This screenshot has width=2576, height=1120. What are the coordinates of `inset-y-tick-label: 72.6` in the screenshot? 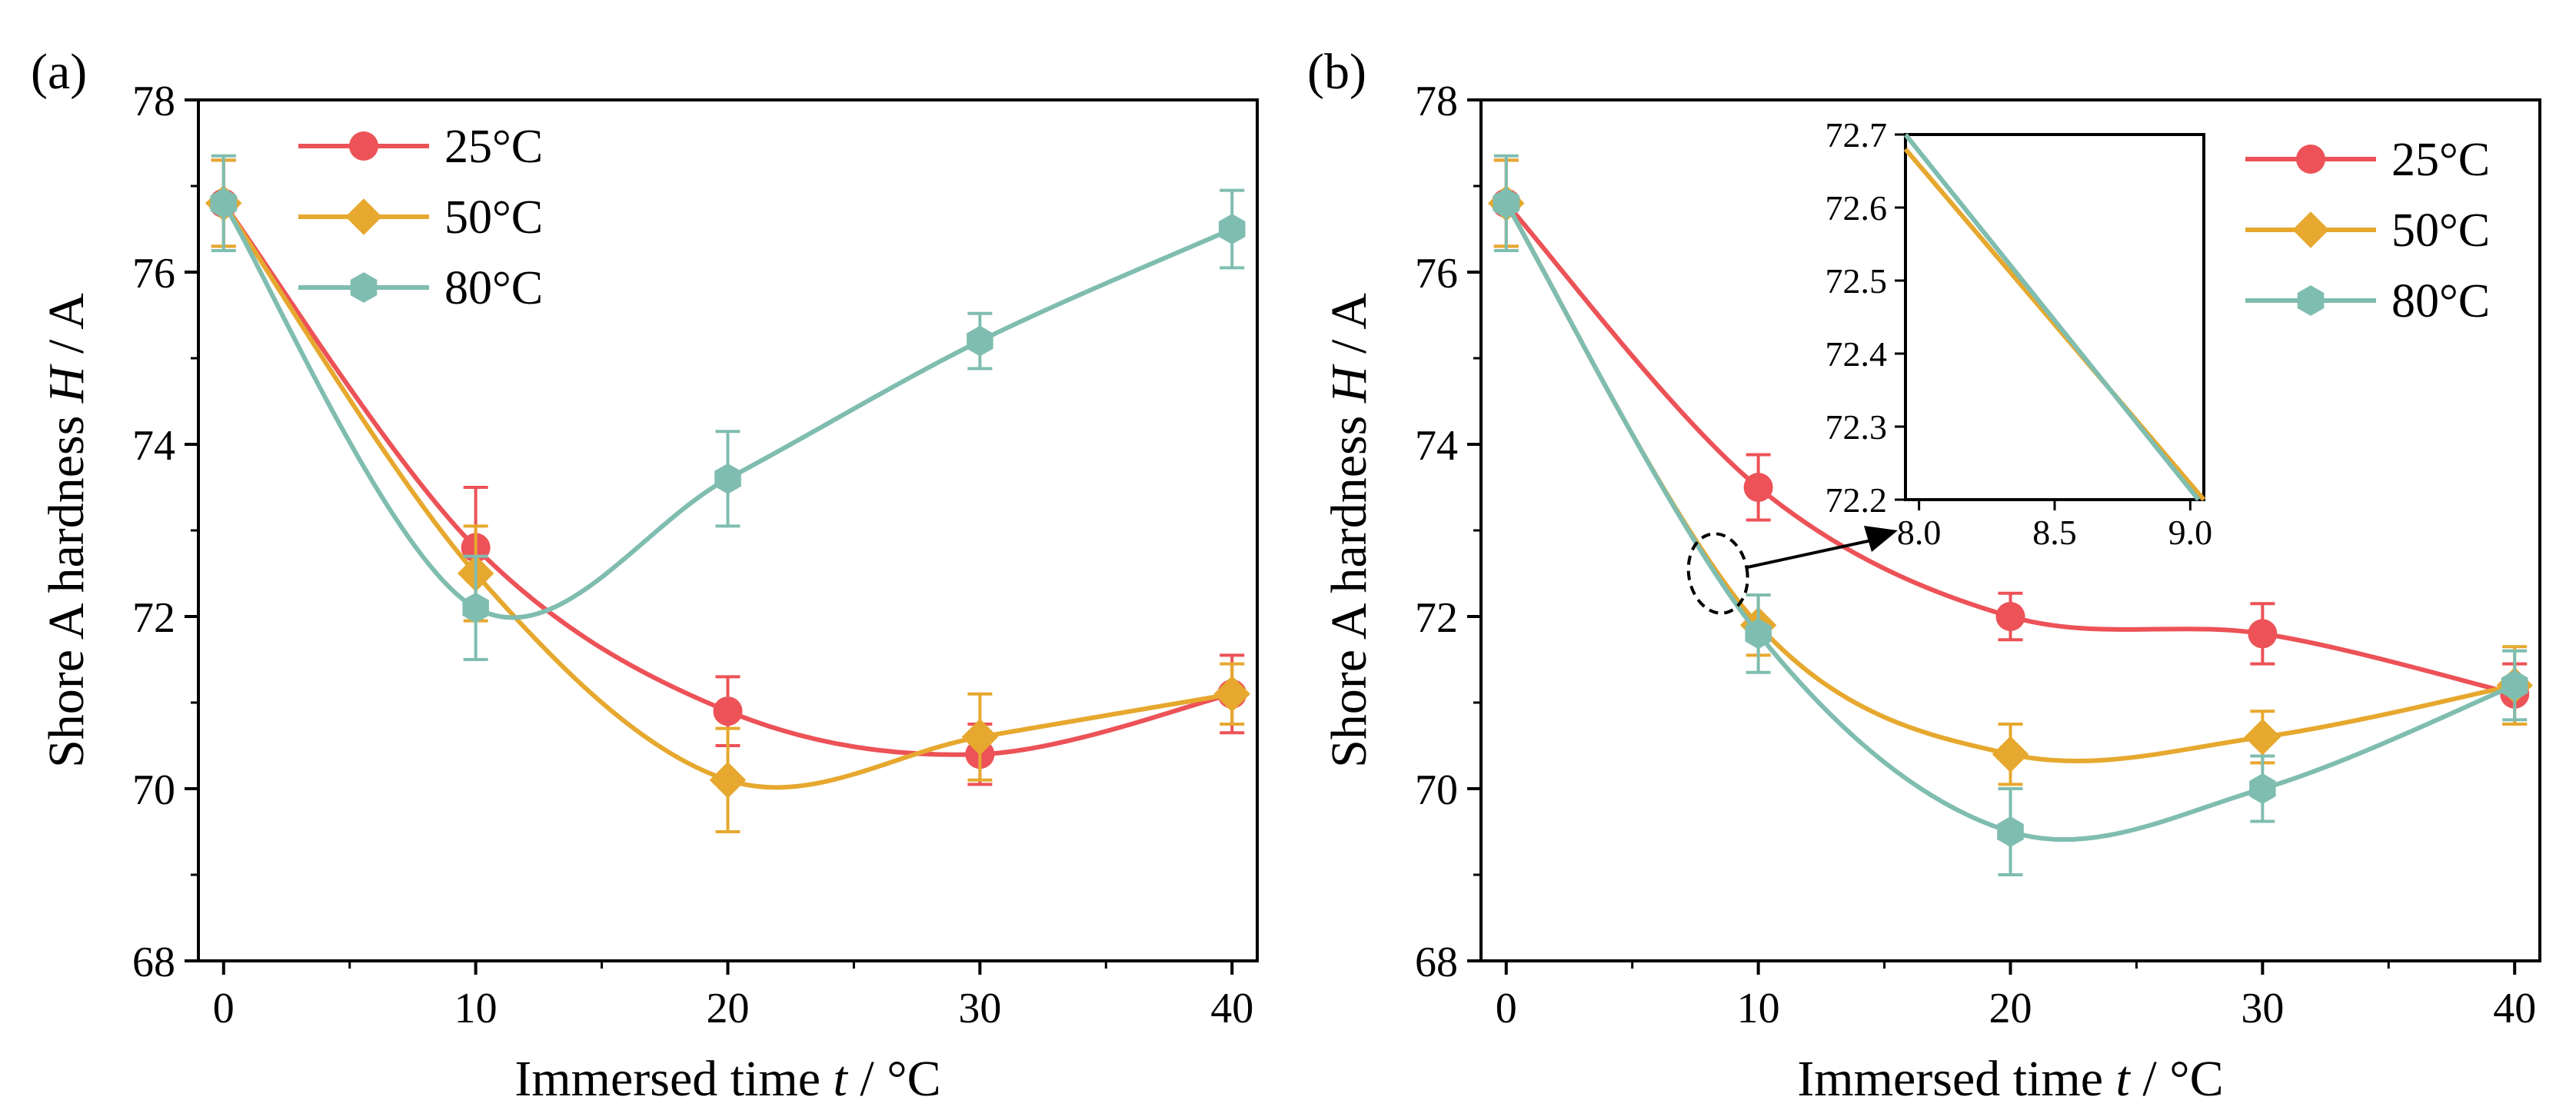 It's located at (1857, 208).